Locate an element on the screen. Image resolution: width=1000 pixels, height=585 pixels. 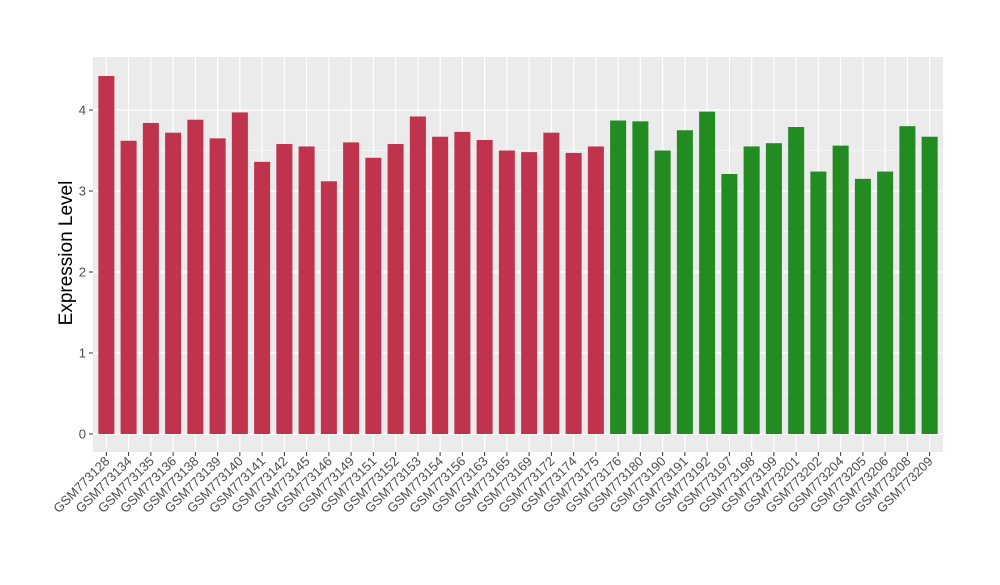
bar-GSM773204 is located at coordinates (840, 289).